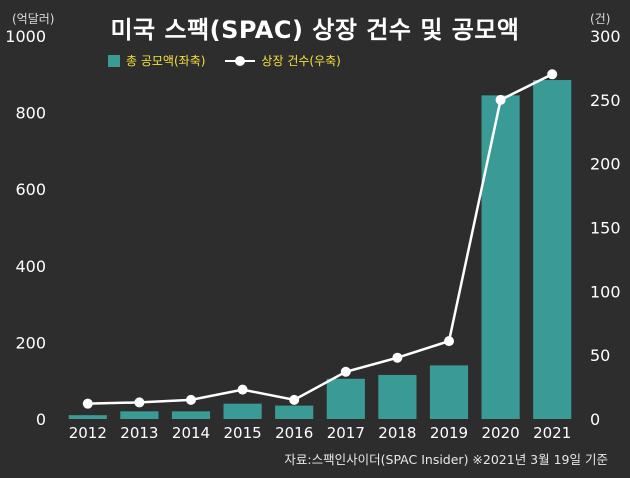 Image resolution: width=630 pixels, height=478 pixels. I want to click on point-2020, so click(500, 99).